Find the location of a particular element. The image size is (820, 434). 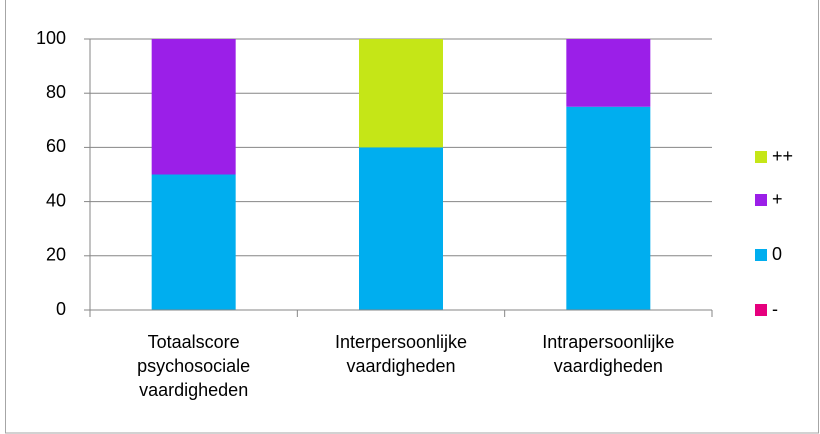

y-tick-label: 20 is located at coordinates (56, 255).